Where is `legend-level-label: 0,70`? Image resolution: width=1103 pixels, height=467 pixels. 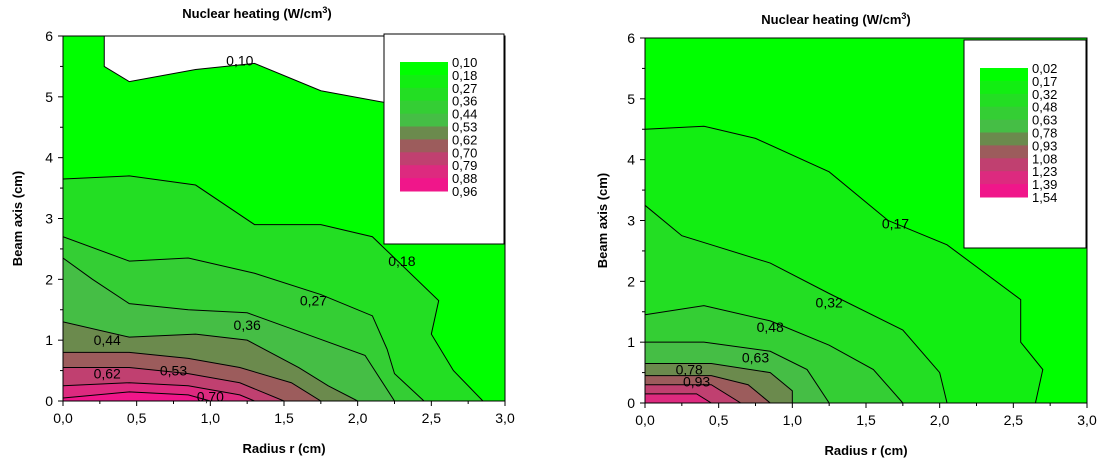 legend-level-label: 0,70 is located at coordinates (464, 152).